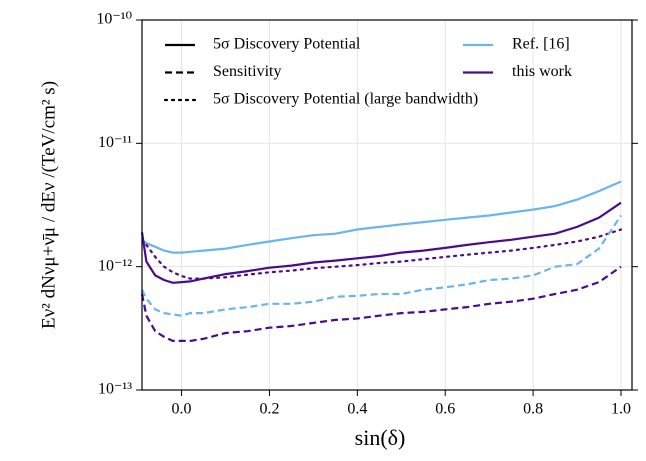  Describe the element at coordinates (621, 409) in the screenshot. I see `x-tick-label: 1.0` at that location.